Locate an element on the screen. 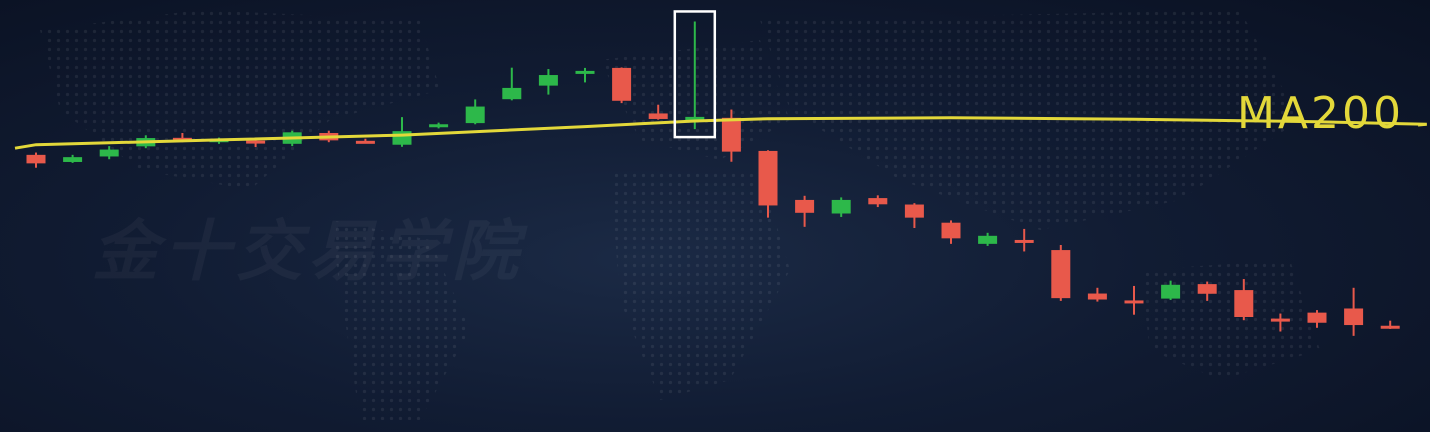 This screenshot has height=432, width=1430. watermark: 金十交易学院 is located at coordinates (308, 246).